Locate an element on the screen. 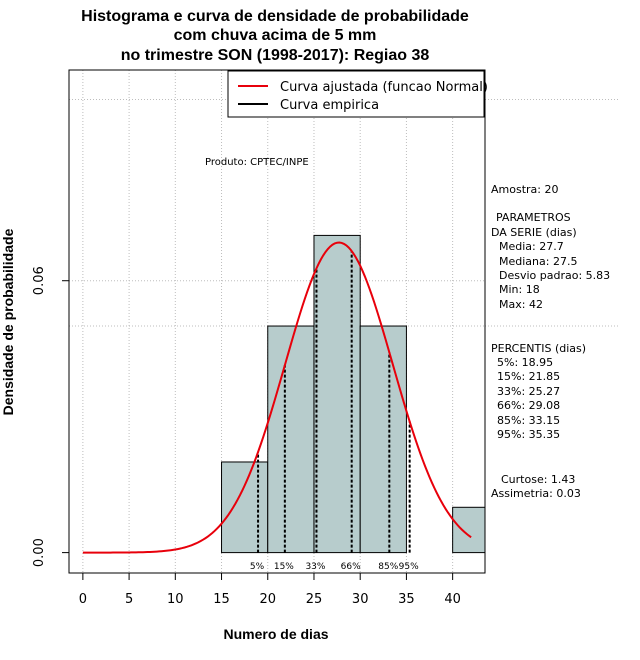 This screenshot has height=660, width=640. x-tick-label-5: 5 is located at coordinates (129, 599).